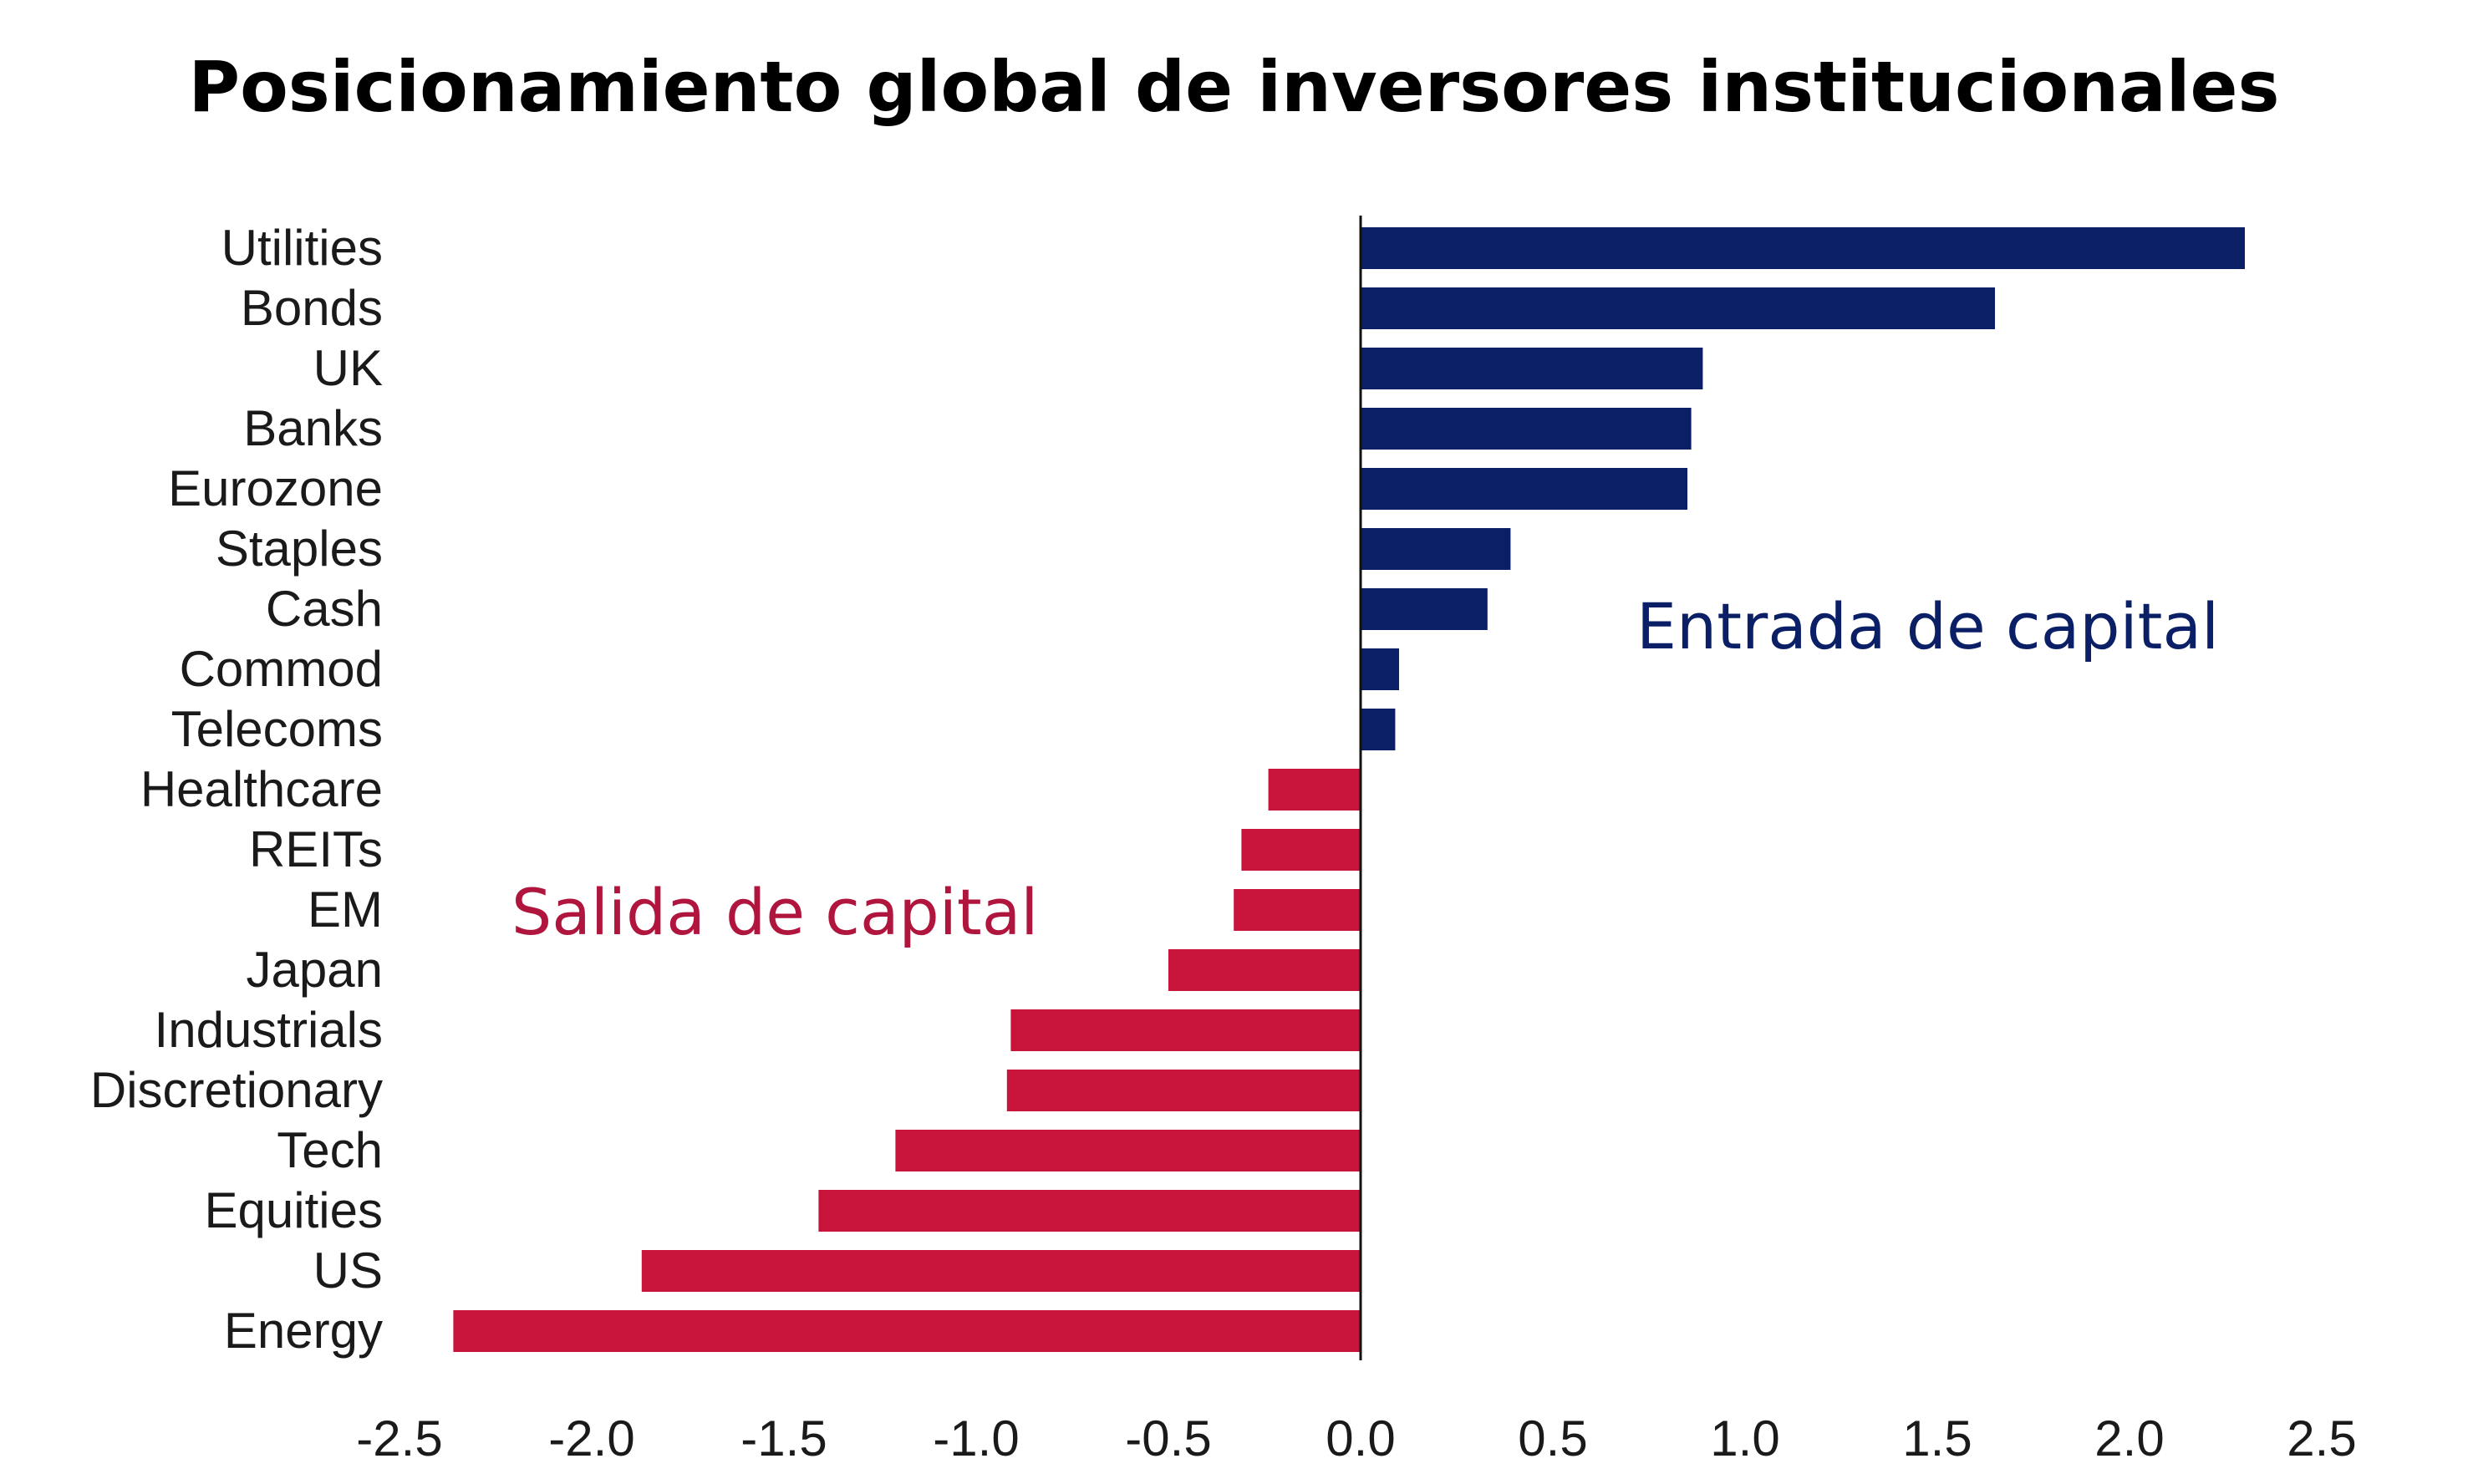 This screenshot has height=1484, width=2468. Describe the element at coordinates (399, 1438) in the screenshot. I see `x-tick-label: -2.5` at that location.